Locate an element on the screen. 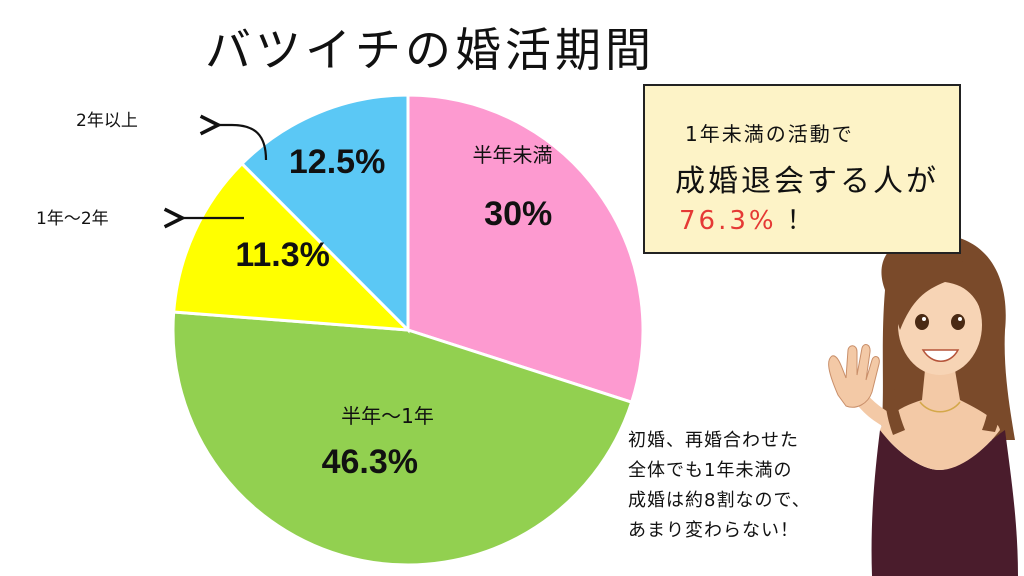  callout-highlight: 76.3% is located at coordinates (728, 221).